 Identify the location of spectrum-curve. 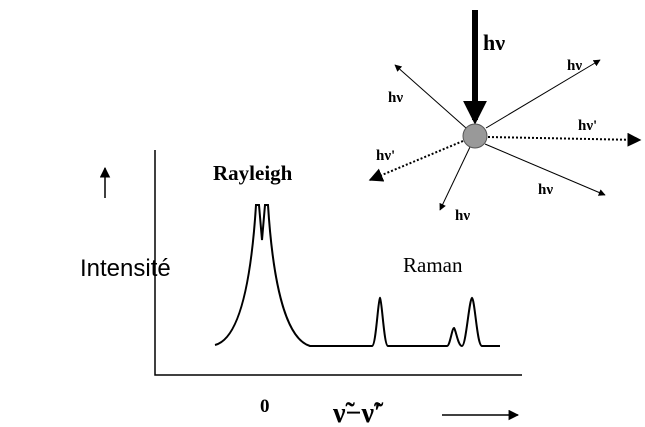
(357, 276).